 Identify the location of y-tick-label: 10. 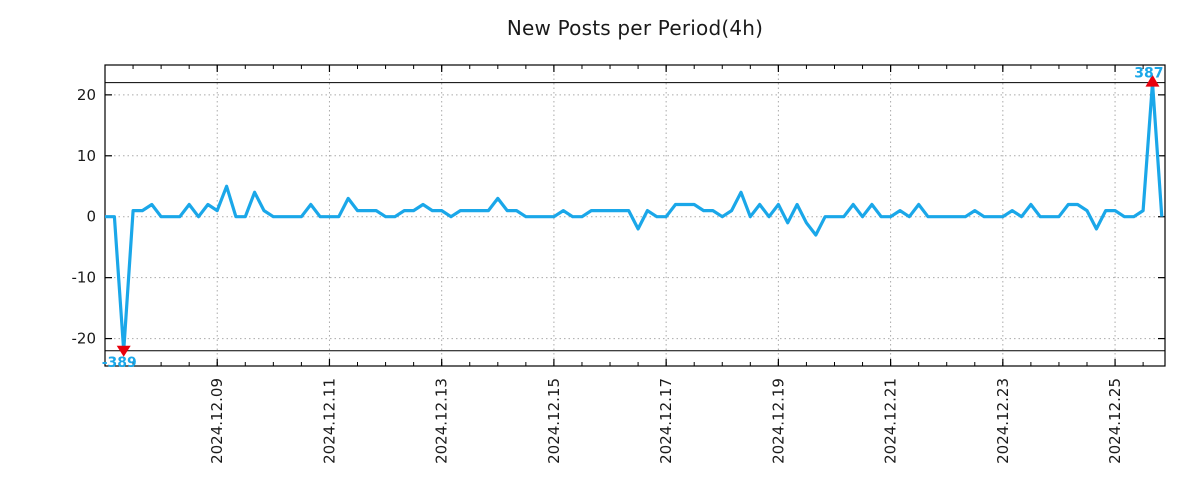
(86, 156).